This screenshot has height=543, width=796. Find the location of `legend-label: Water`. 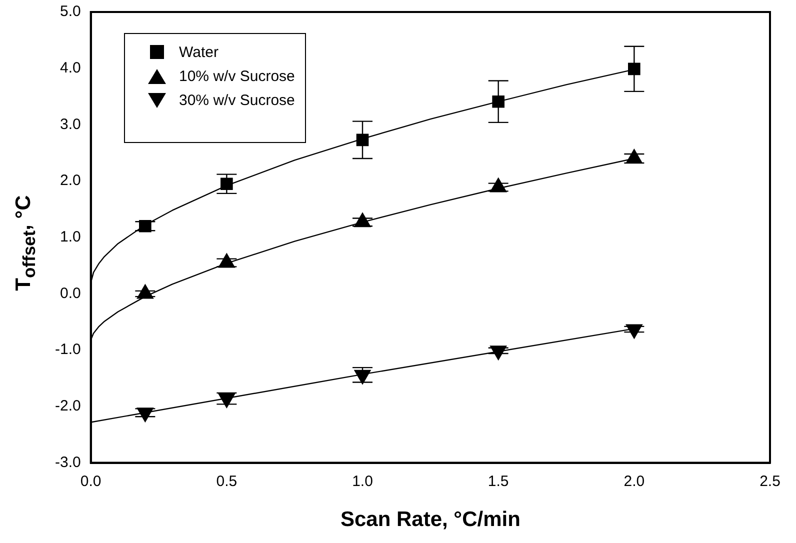

legend-label: Water is located at coordinates (198, 52).